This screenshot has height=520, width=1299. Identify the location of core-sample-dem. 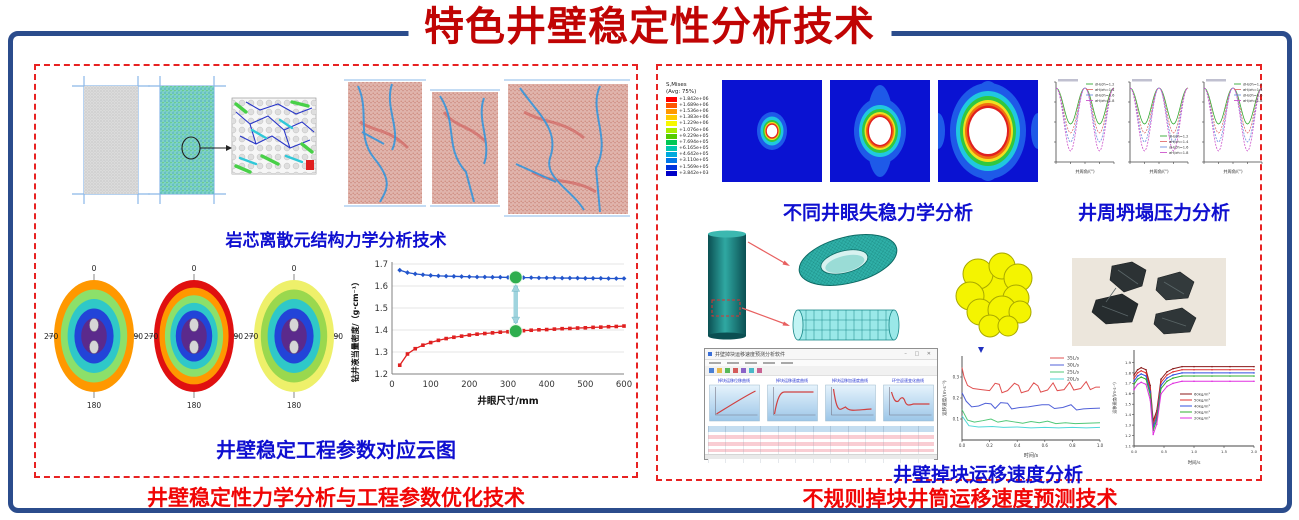
(190, 140).